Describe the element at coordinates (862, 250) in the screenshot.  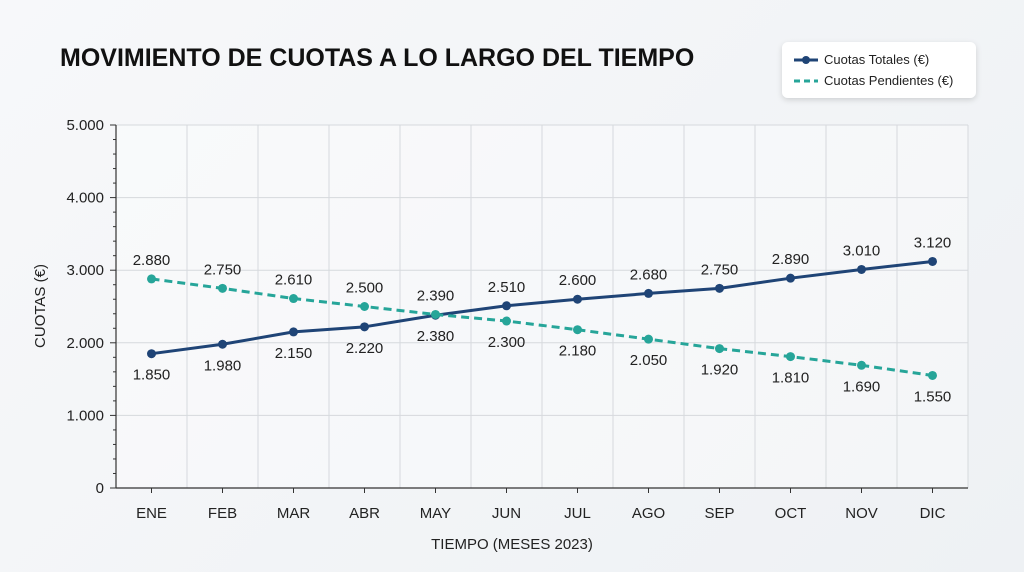
I see `data-label: 3.010` at that location.